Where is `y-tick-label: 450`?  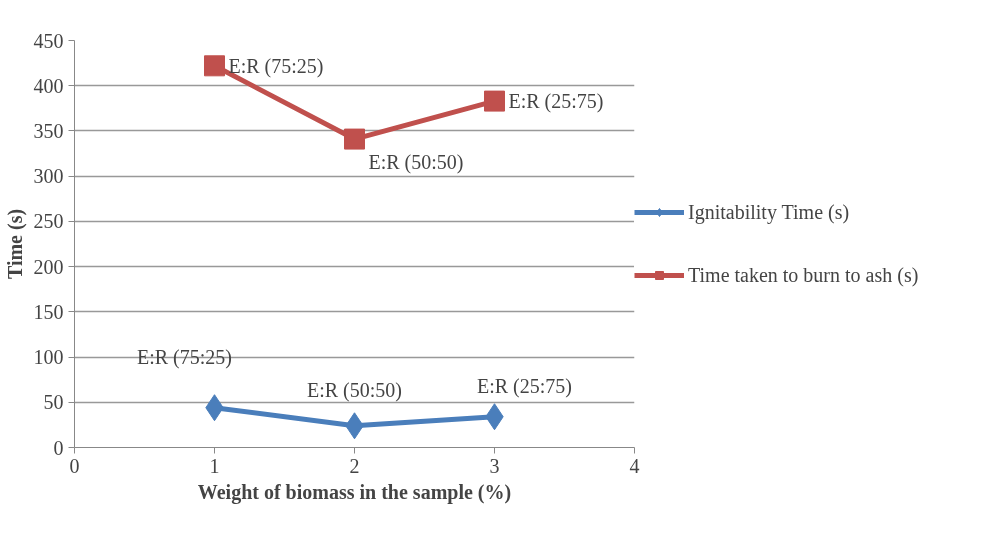
y-tick-label: 450 is located at coordinates (48, 40).